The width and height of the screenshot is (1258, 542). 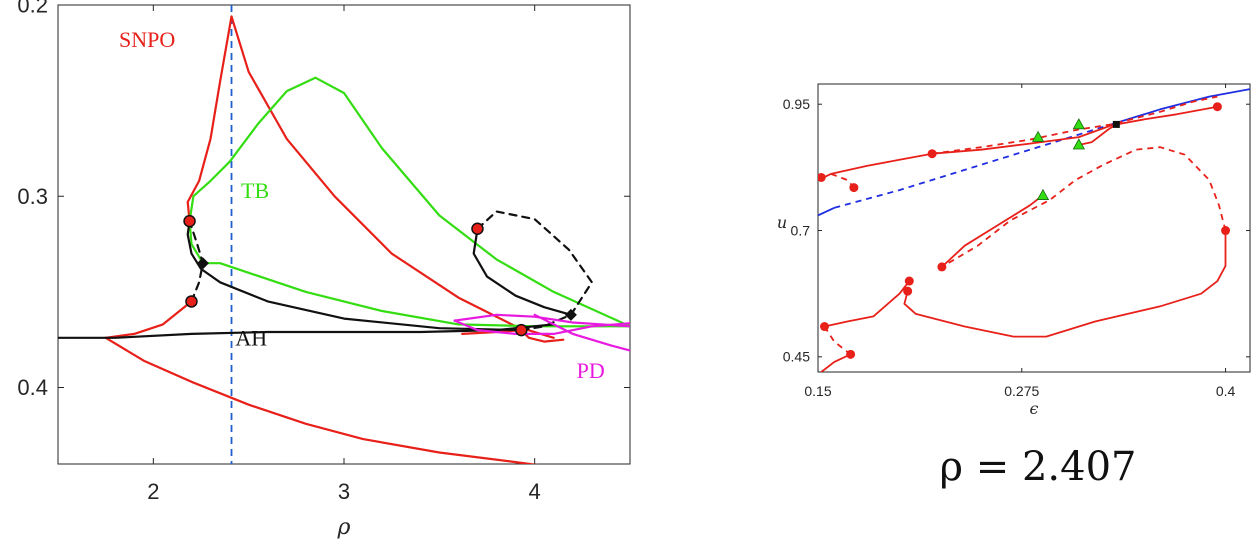 I want to click on curve-label-2: AH, so click(x=251, y=337).